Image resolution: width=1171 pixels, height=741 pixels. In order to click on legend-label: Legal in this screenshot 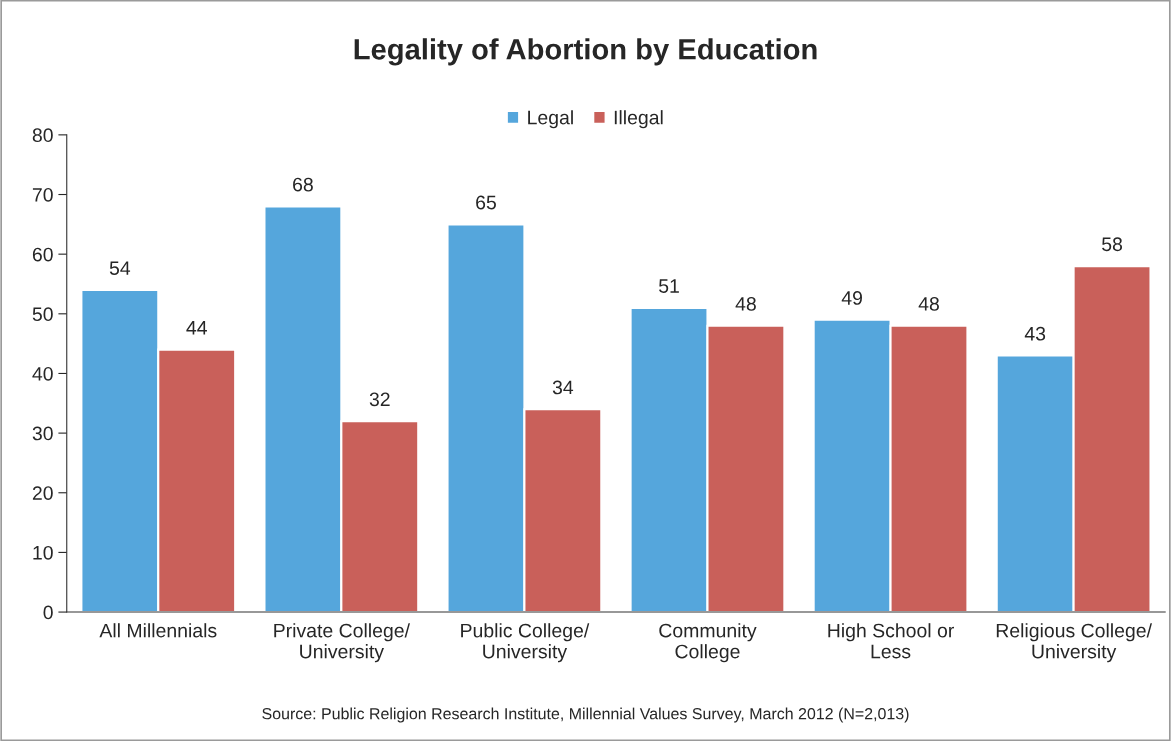, I will do `click(550, 119)`.